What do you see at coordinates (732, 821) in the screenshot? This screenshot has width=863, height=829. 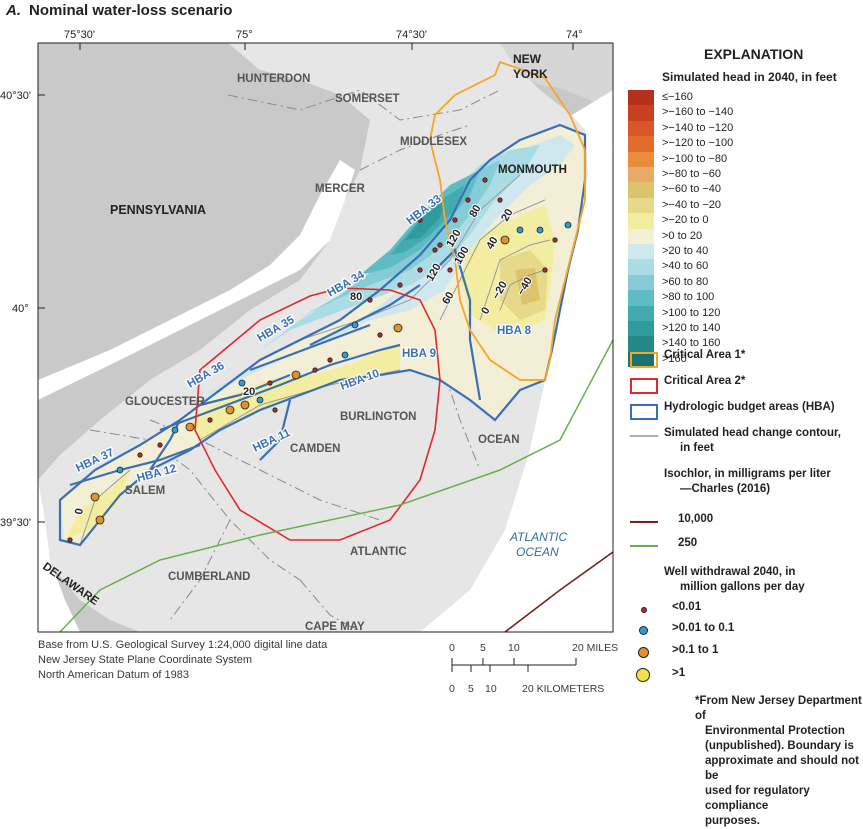 I see `footnote-line: purposes.` at bounding box center [732, 821].